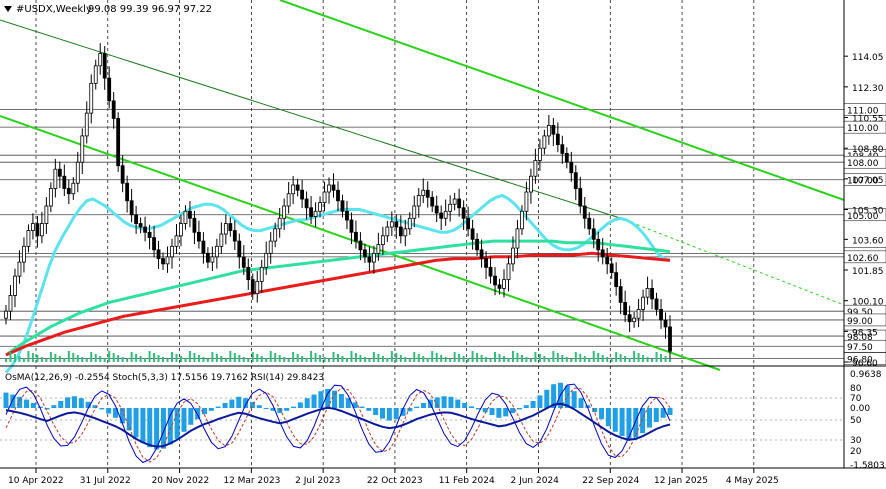 This screenshot has height=489, width=886. Describe the element at coordinates (610, 481) in the screenshot. I see `x-tick-label: 22 Sep 2024` at that location.